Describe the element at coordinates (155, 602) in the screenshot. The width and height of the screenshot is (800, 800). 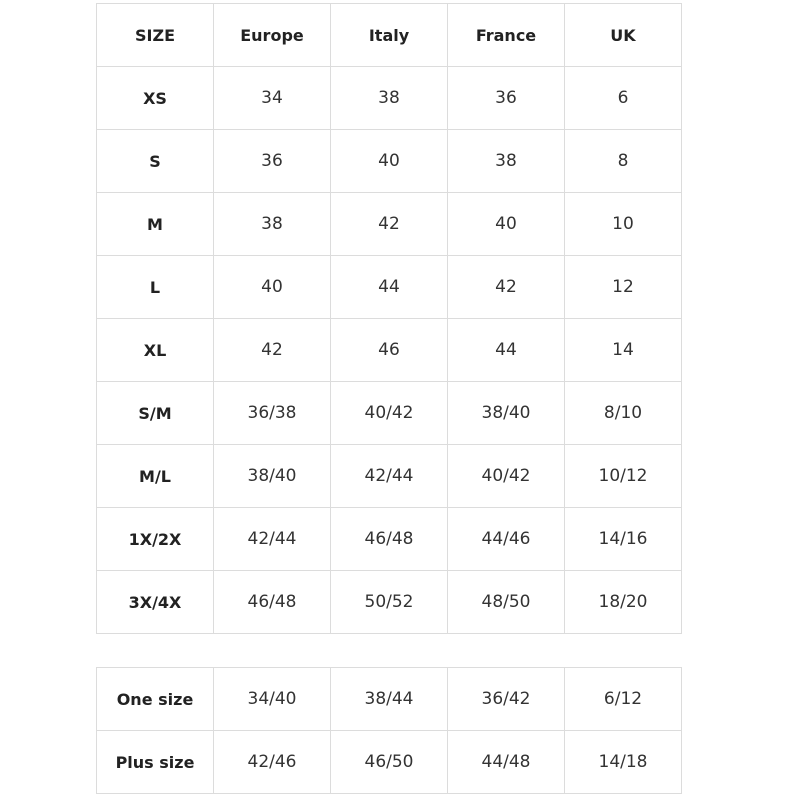
I see `size-label: 3X/4X` at that location.